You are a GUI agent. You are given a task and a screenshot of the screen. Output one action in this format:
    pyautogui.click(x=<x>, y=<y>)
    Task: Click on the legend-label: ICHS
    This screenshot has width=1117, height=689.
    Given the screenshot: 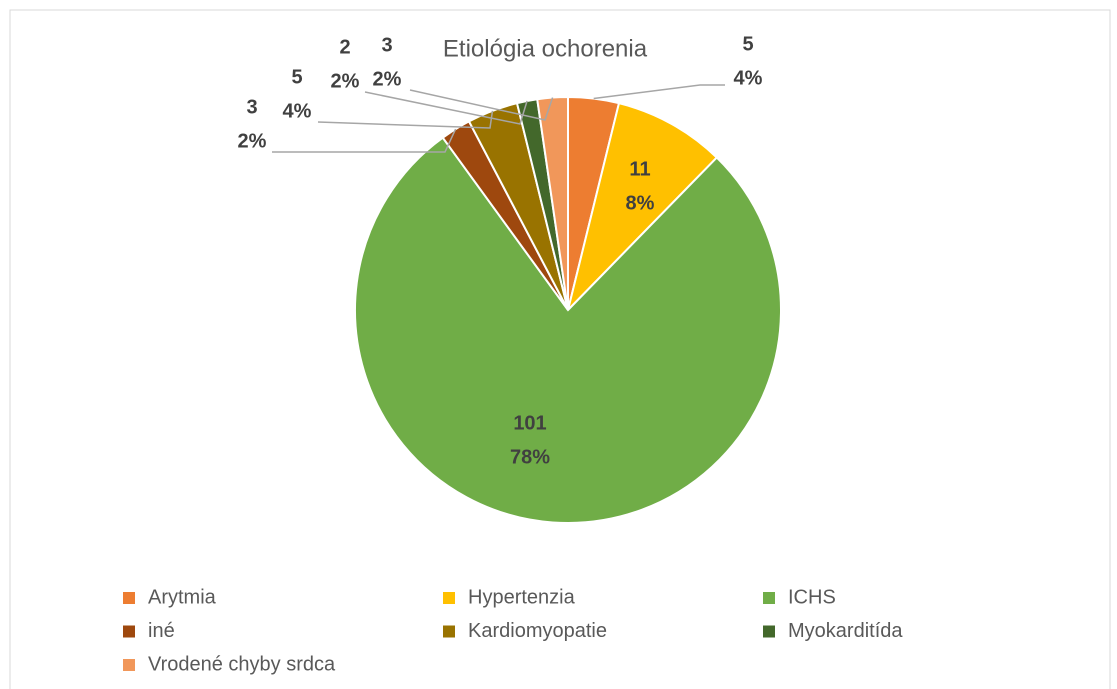 What is the action you would take?
    pyautogui.click(x=812, y=597)
    